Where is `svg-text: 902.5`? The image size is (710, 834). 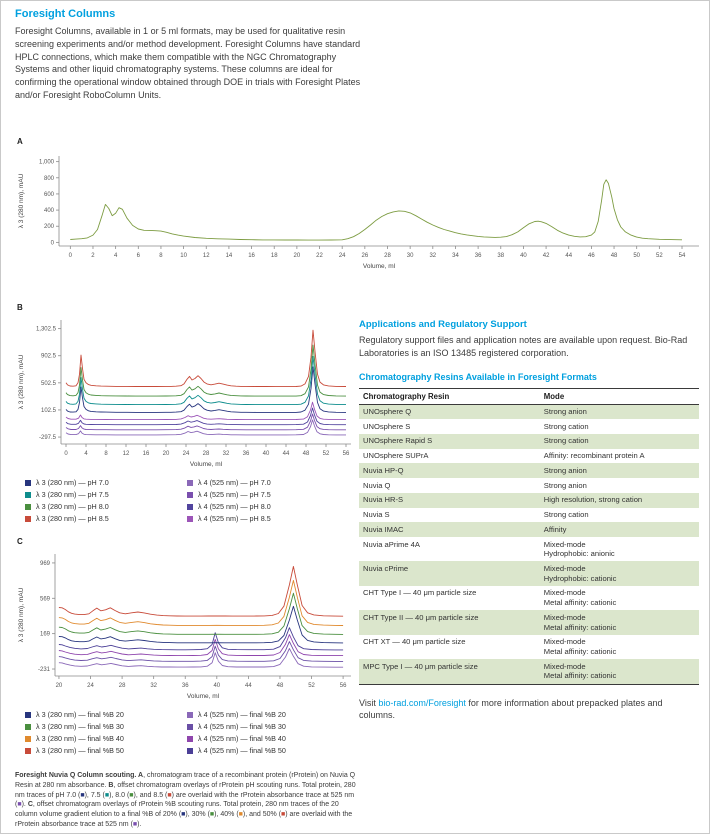
svg-text: 902.5 is located at coordinates (49, 357).